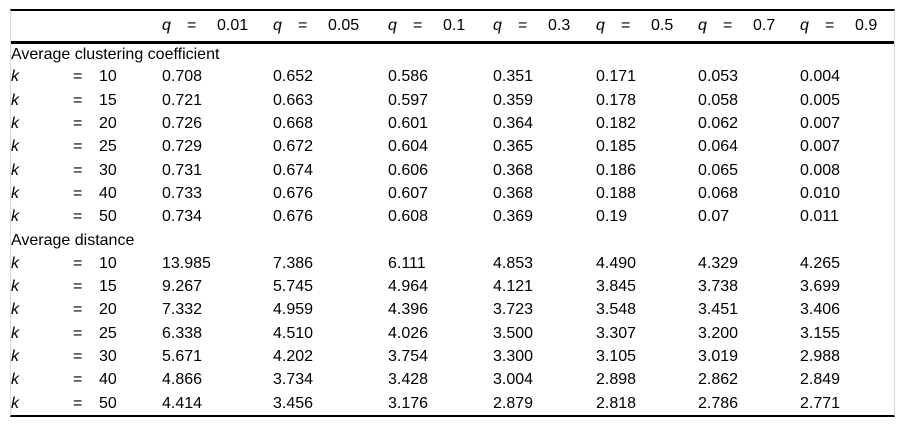 The image size is (907, 430). I want to click on section-row: Average clustering coefficient, so click(452, 54).